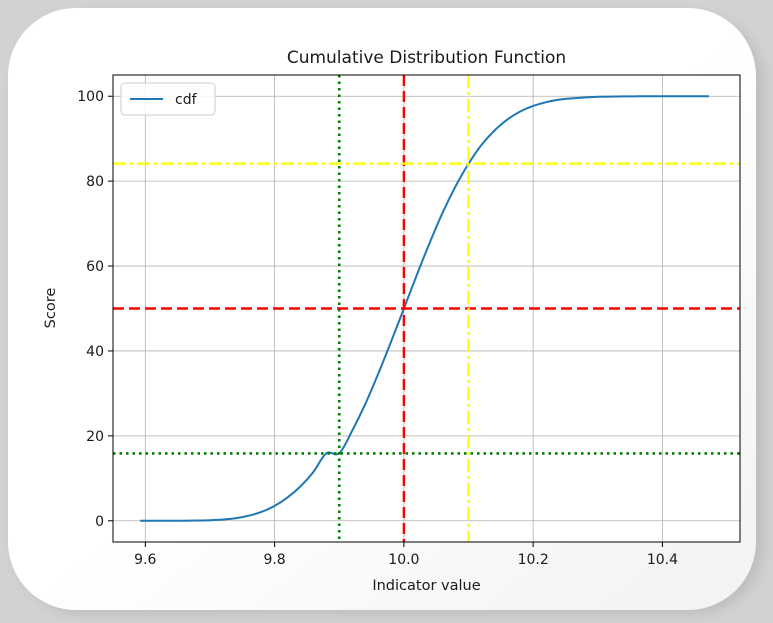  Describe the element at coordinates (90, 97) in the screenshot. I see `y-tick-label: 100` at that location.